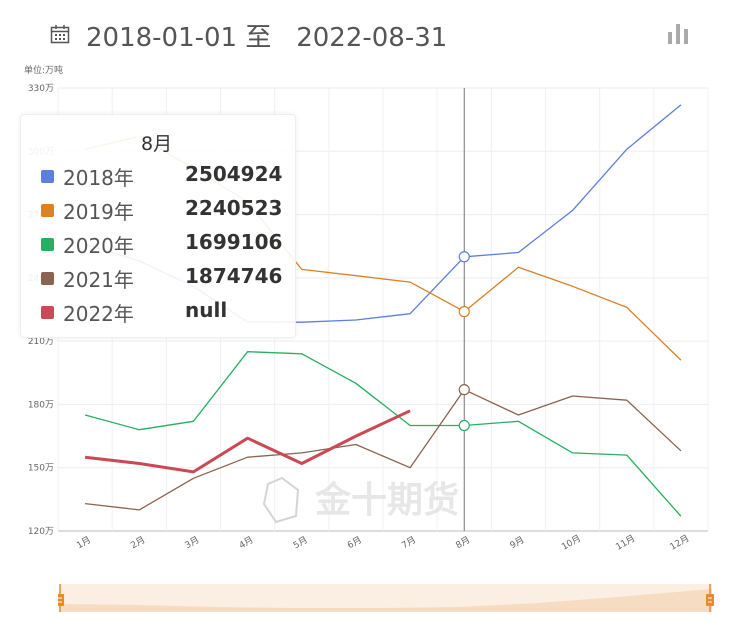 The image size is (732, 636). Describe the element at coordinates (678, 34) in the screenshot. I see `bar-chart-icon` at that location.